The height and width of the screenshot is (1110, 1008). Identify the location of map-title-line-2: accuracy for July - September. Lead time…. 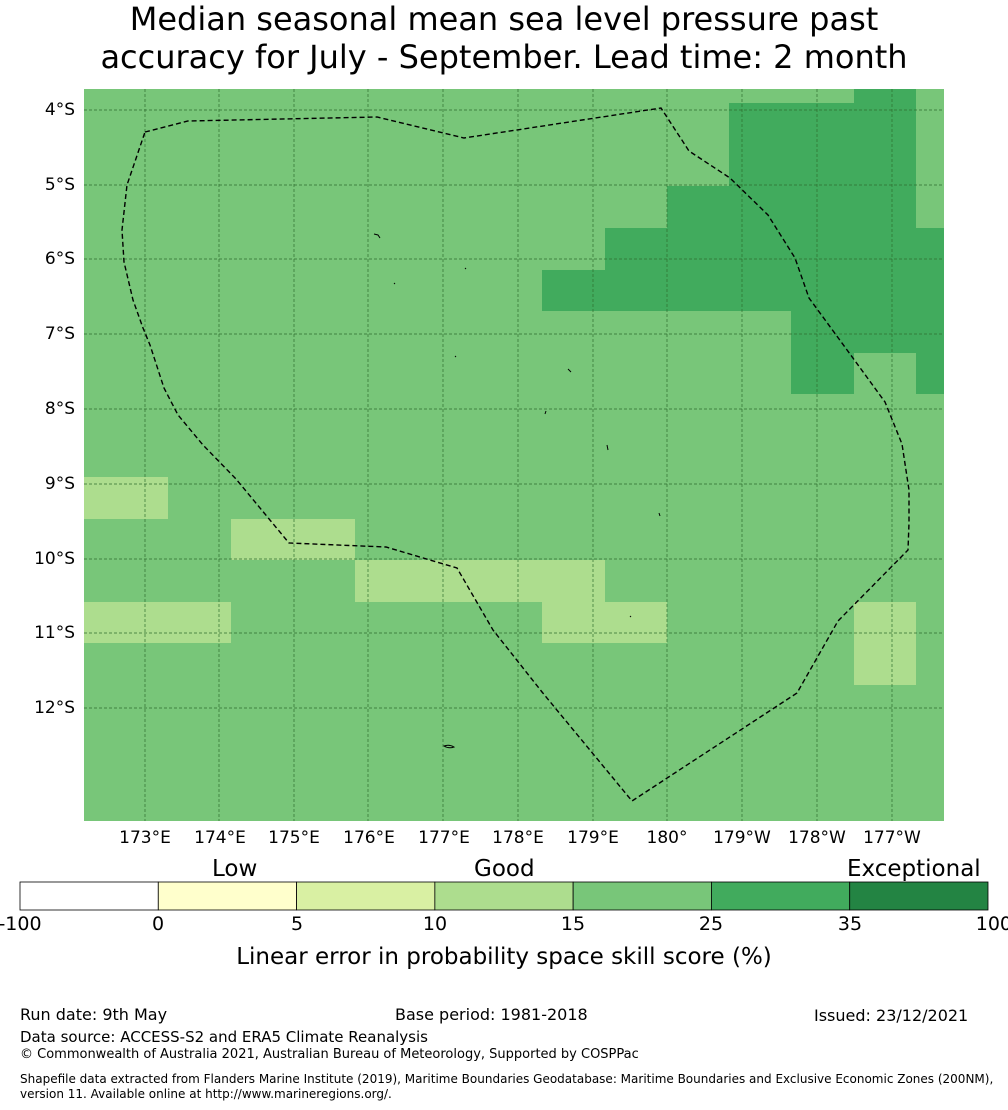
(504, 57).